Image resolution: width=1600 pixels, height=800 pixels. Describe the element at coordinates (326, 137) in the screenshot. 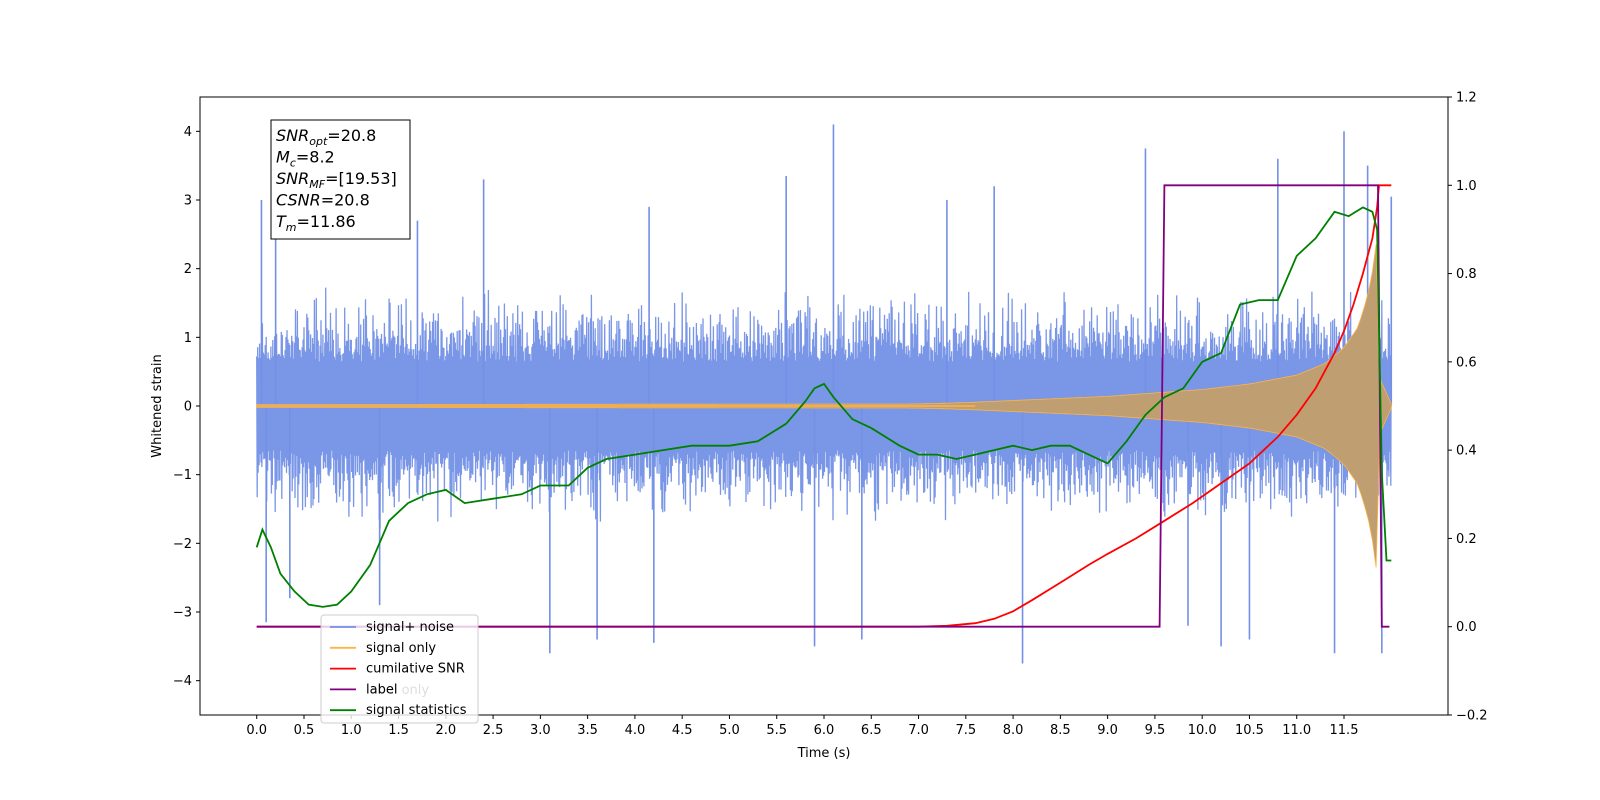

I see `info-line: SNRopt=20.8` at that location.